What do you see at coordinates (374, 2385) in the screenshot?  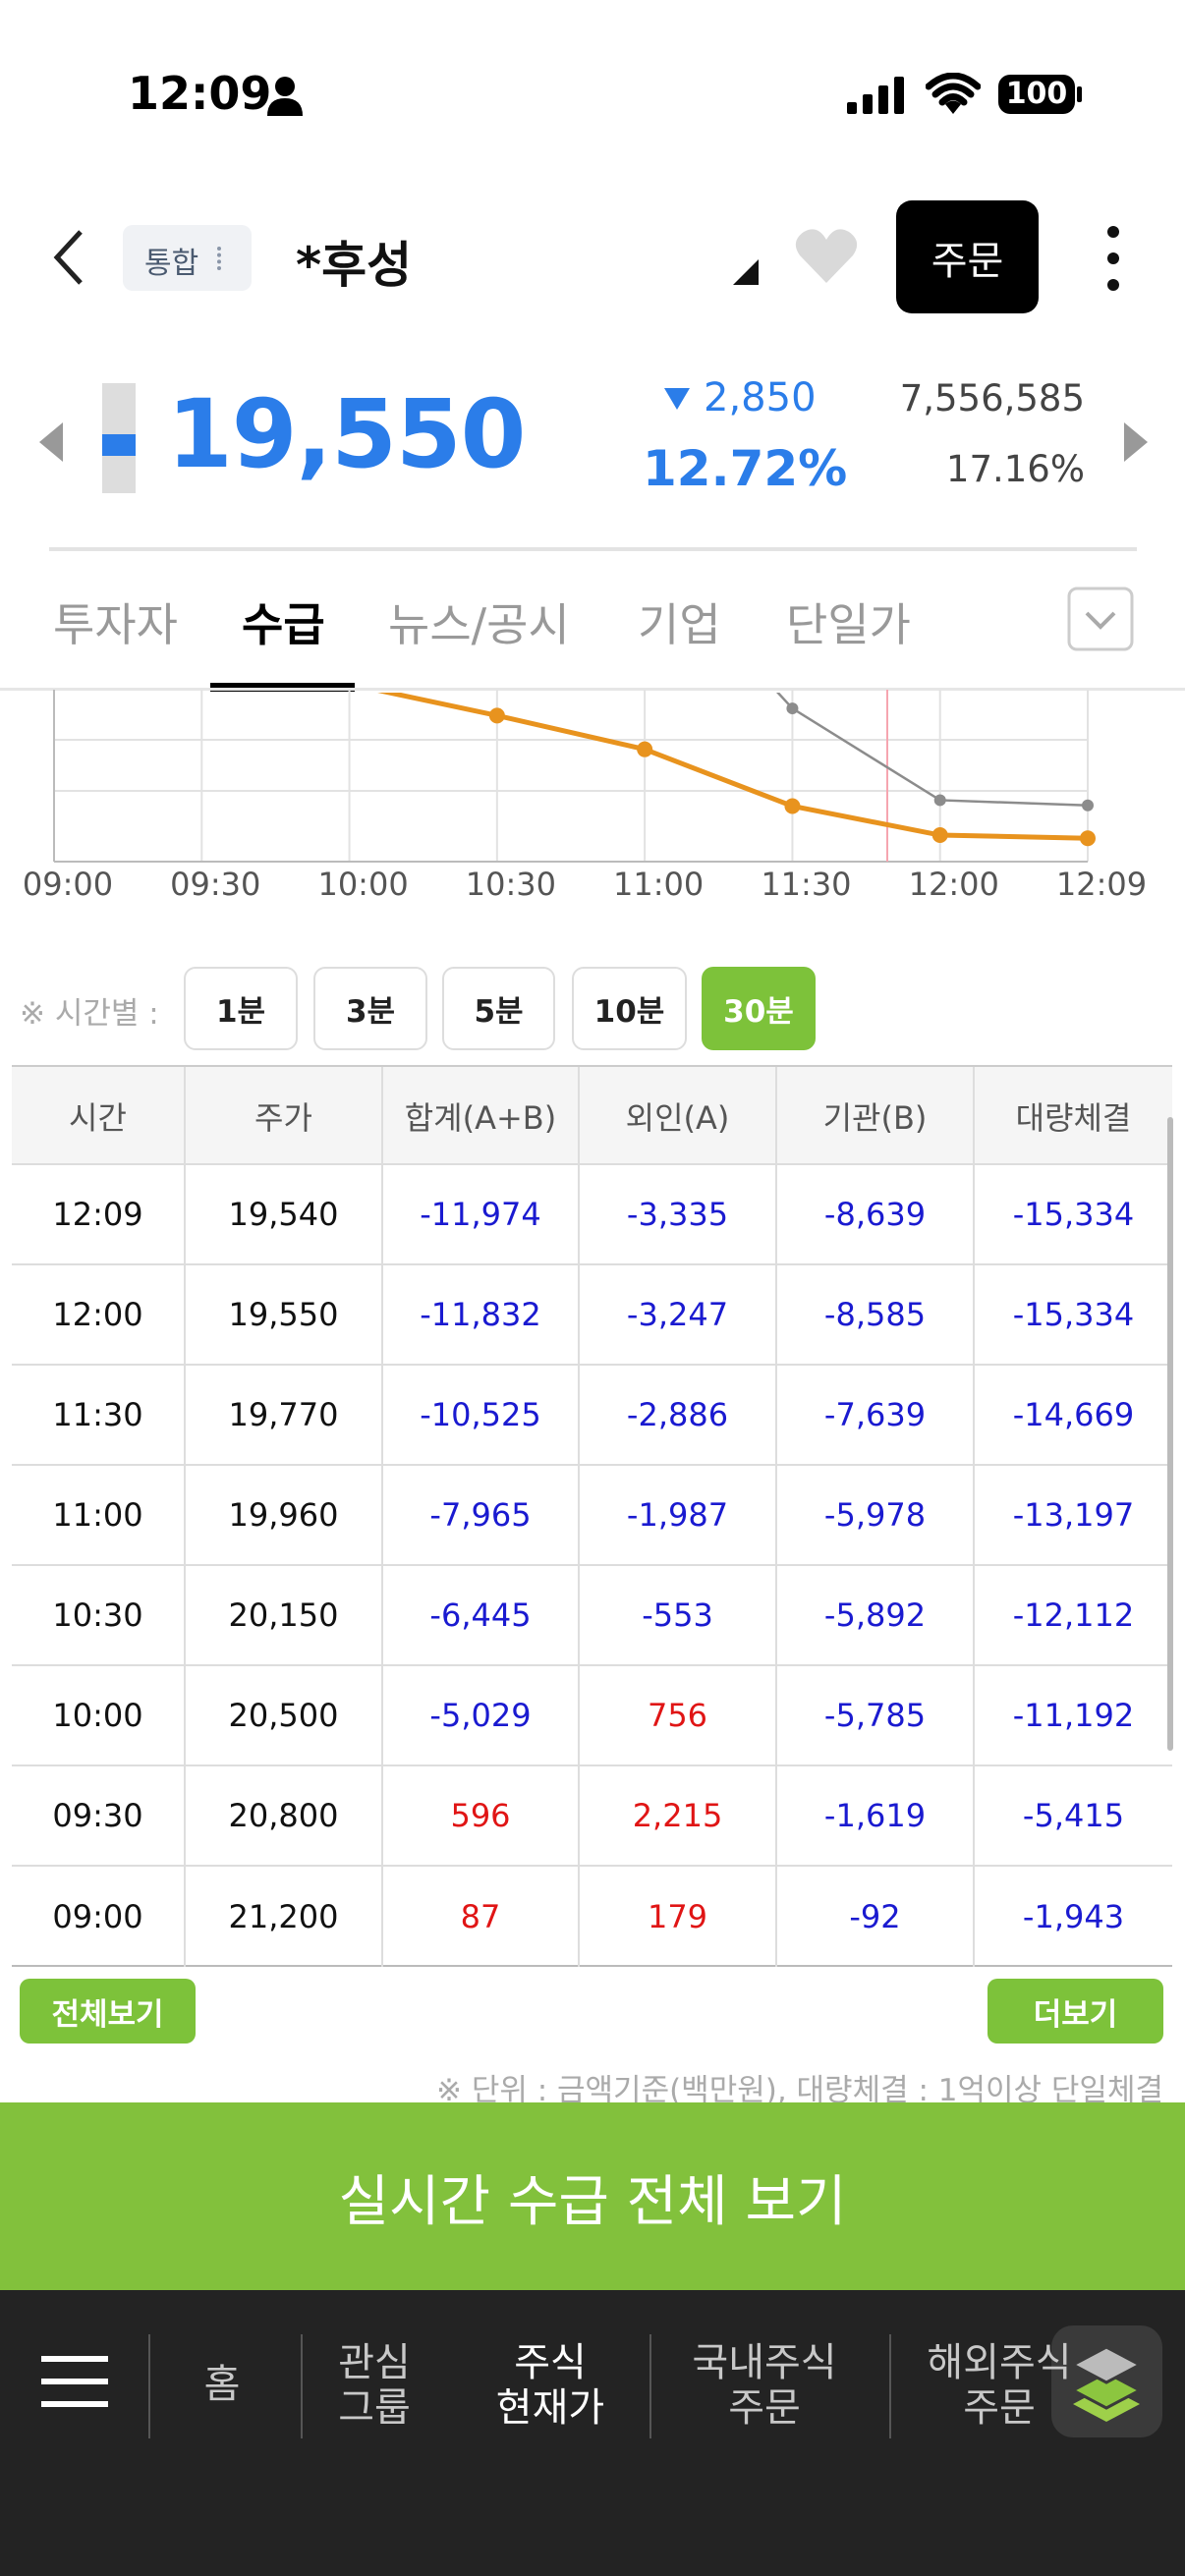 I see `nav-item: 관심 그룹` at bounding box center [374, 2385].